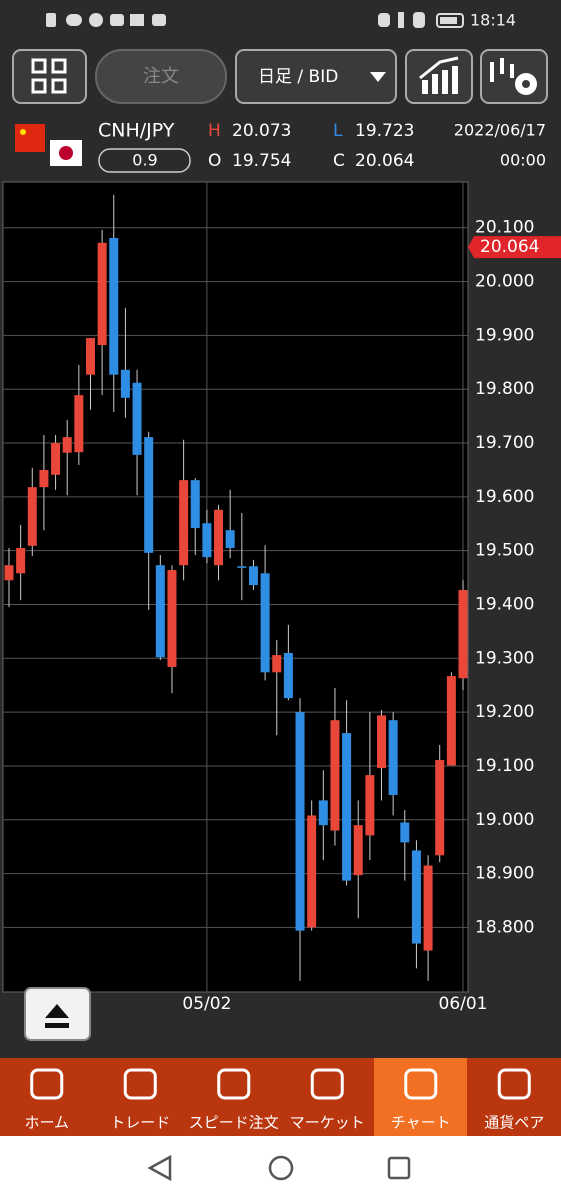 The width and height of the screenshot is (561, 1200). Describe the element at coordinates (500, 130) in the screenshot. I see `date: 2022/06/17` at that location.